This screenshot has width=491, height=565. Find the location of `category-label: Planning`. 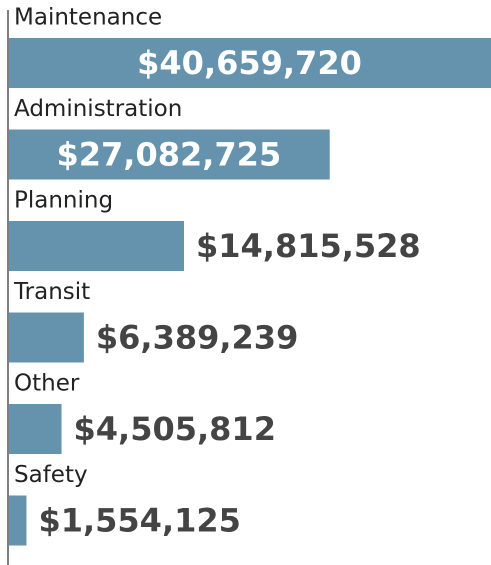

category-label: Planning is located at coordinates (63, 201).